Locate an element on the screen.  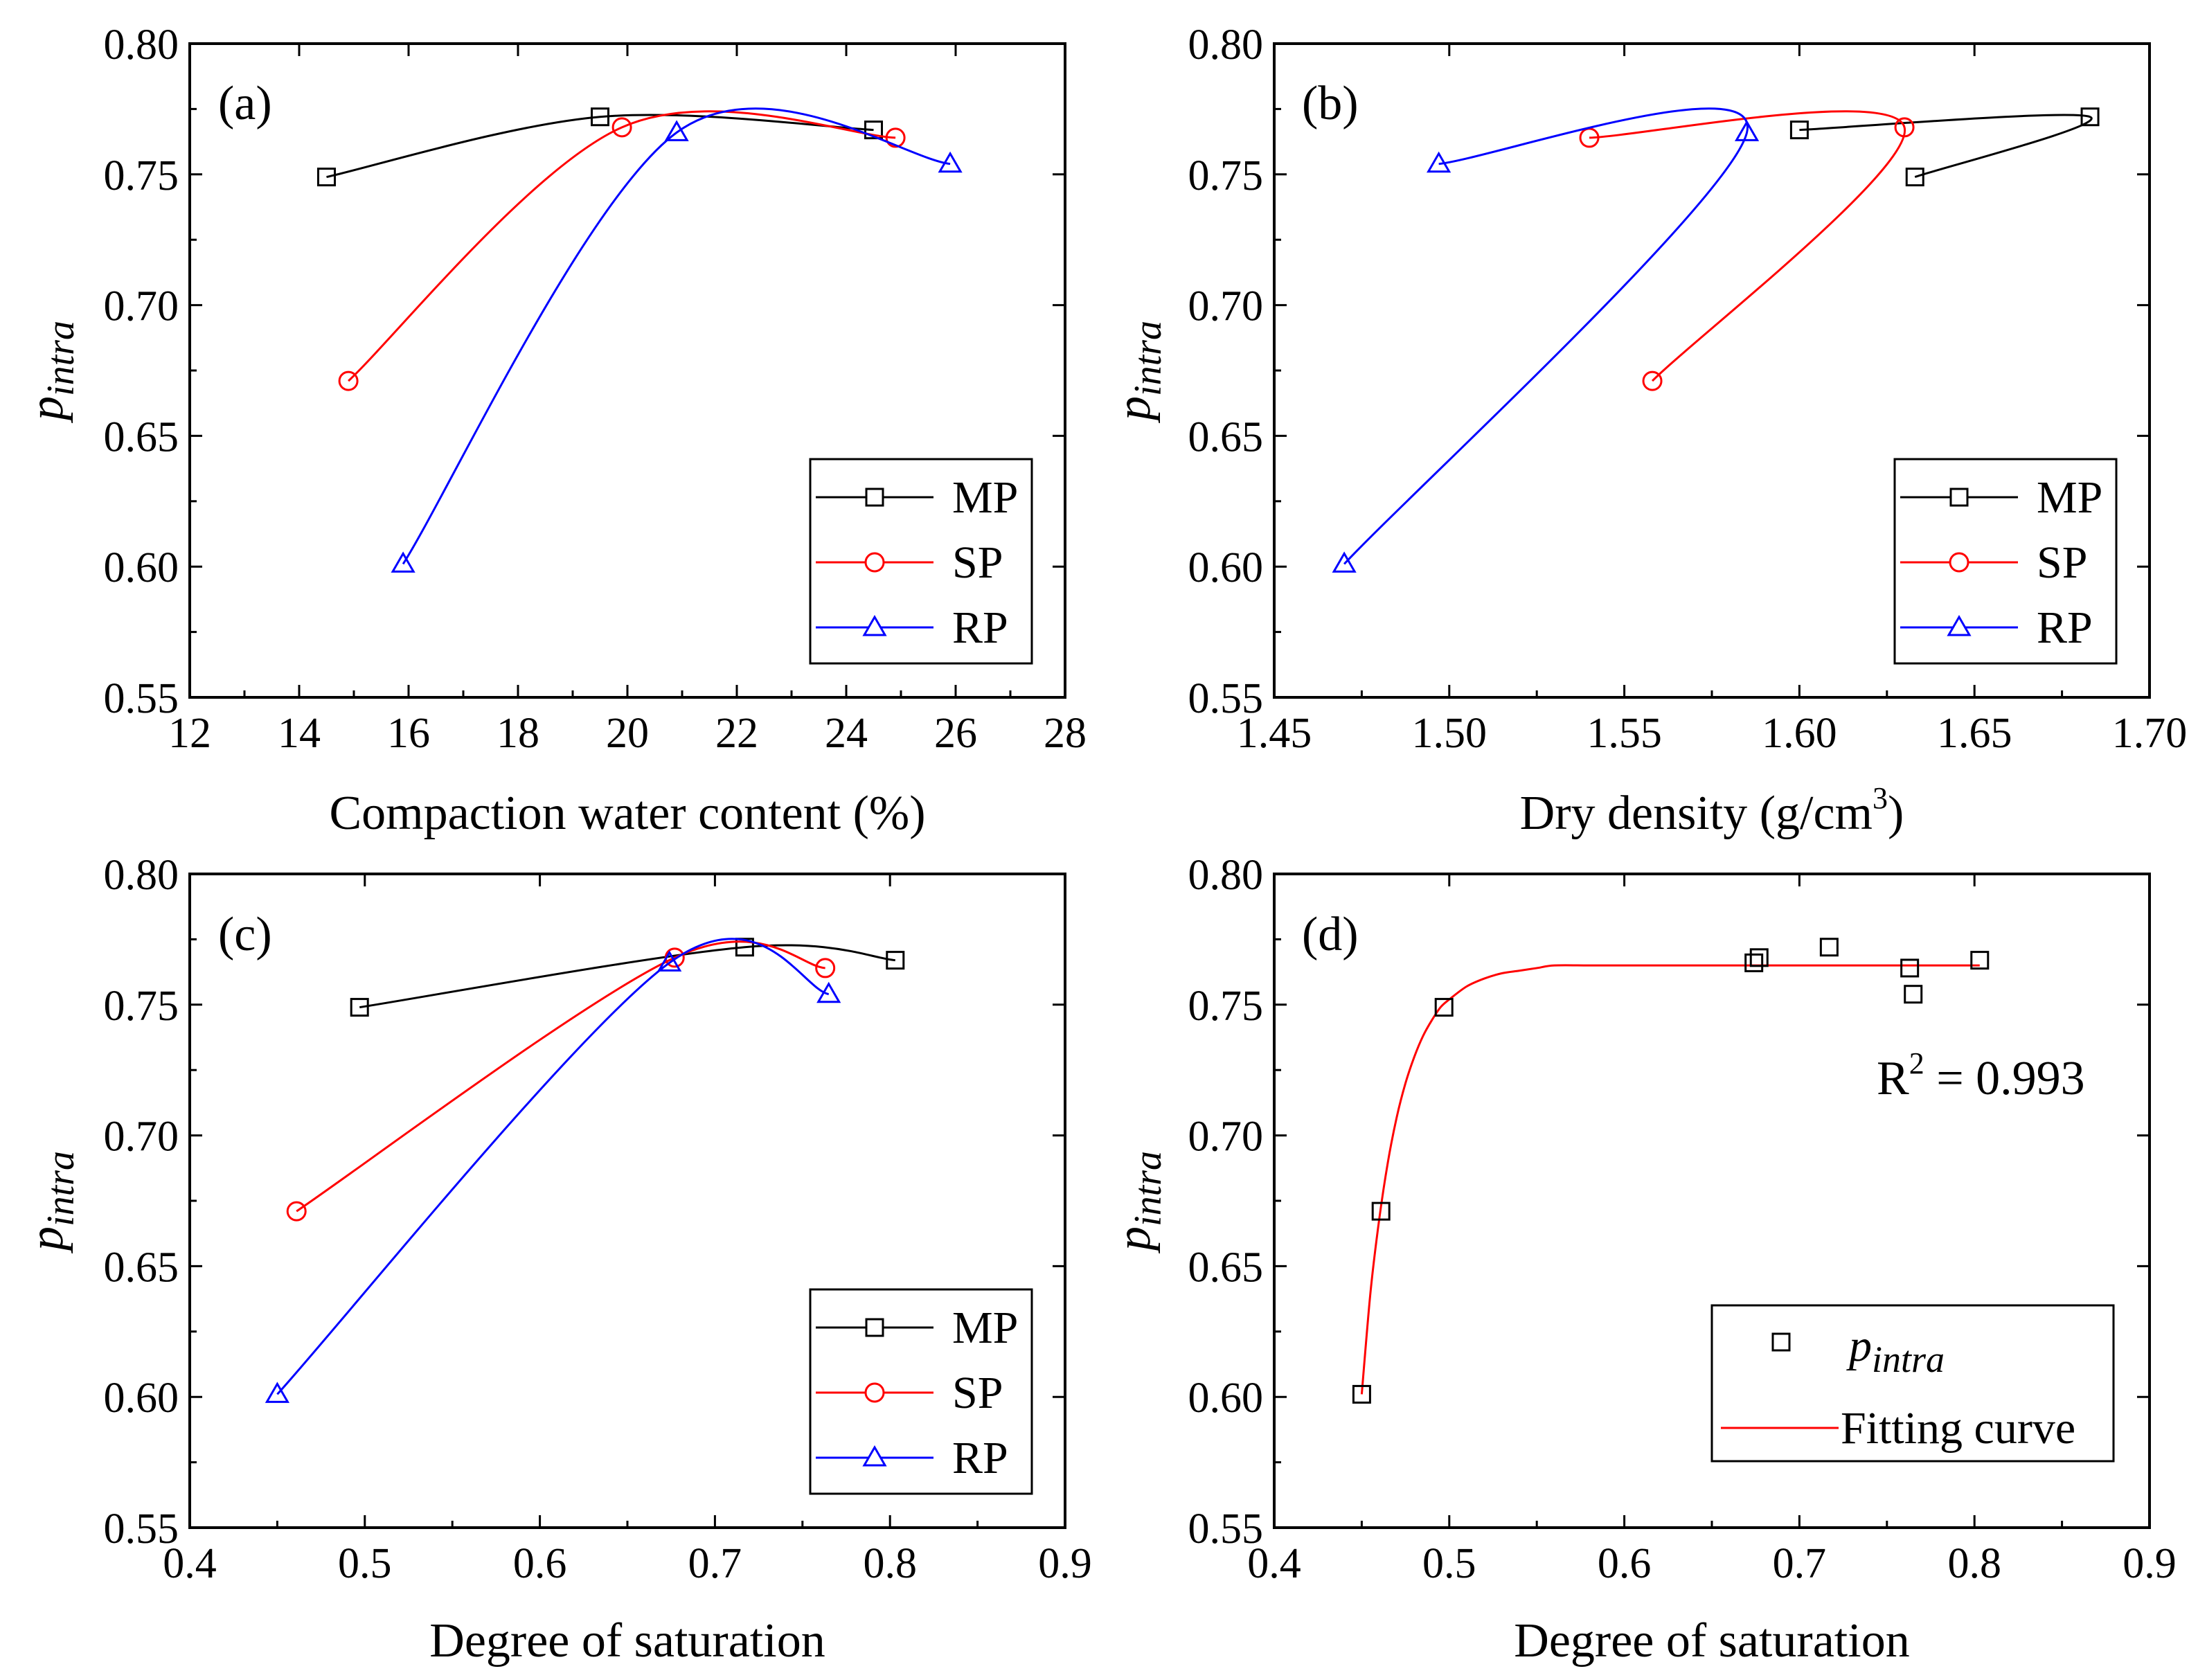
x-tick-label: 16 is located at coordinates (408, 733).